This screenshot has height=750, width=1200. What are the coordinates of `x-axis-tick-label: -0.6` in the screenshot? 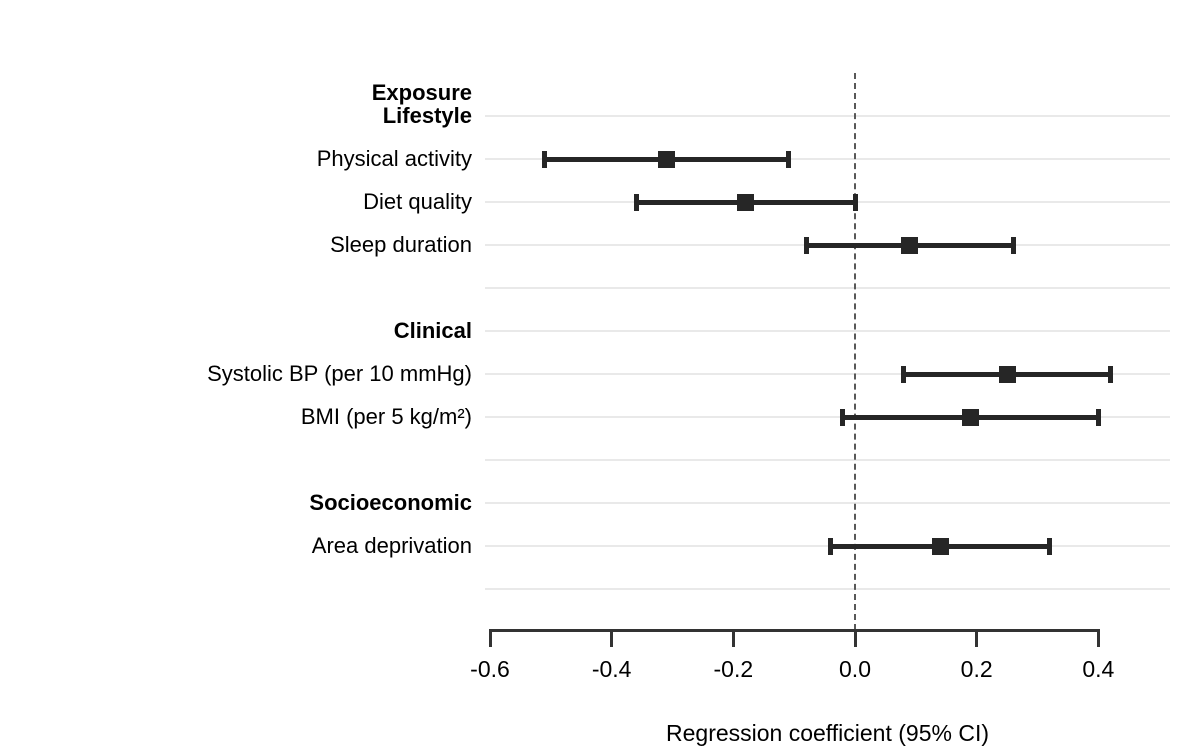 It's located at (490, 669).